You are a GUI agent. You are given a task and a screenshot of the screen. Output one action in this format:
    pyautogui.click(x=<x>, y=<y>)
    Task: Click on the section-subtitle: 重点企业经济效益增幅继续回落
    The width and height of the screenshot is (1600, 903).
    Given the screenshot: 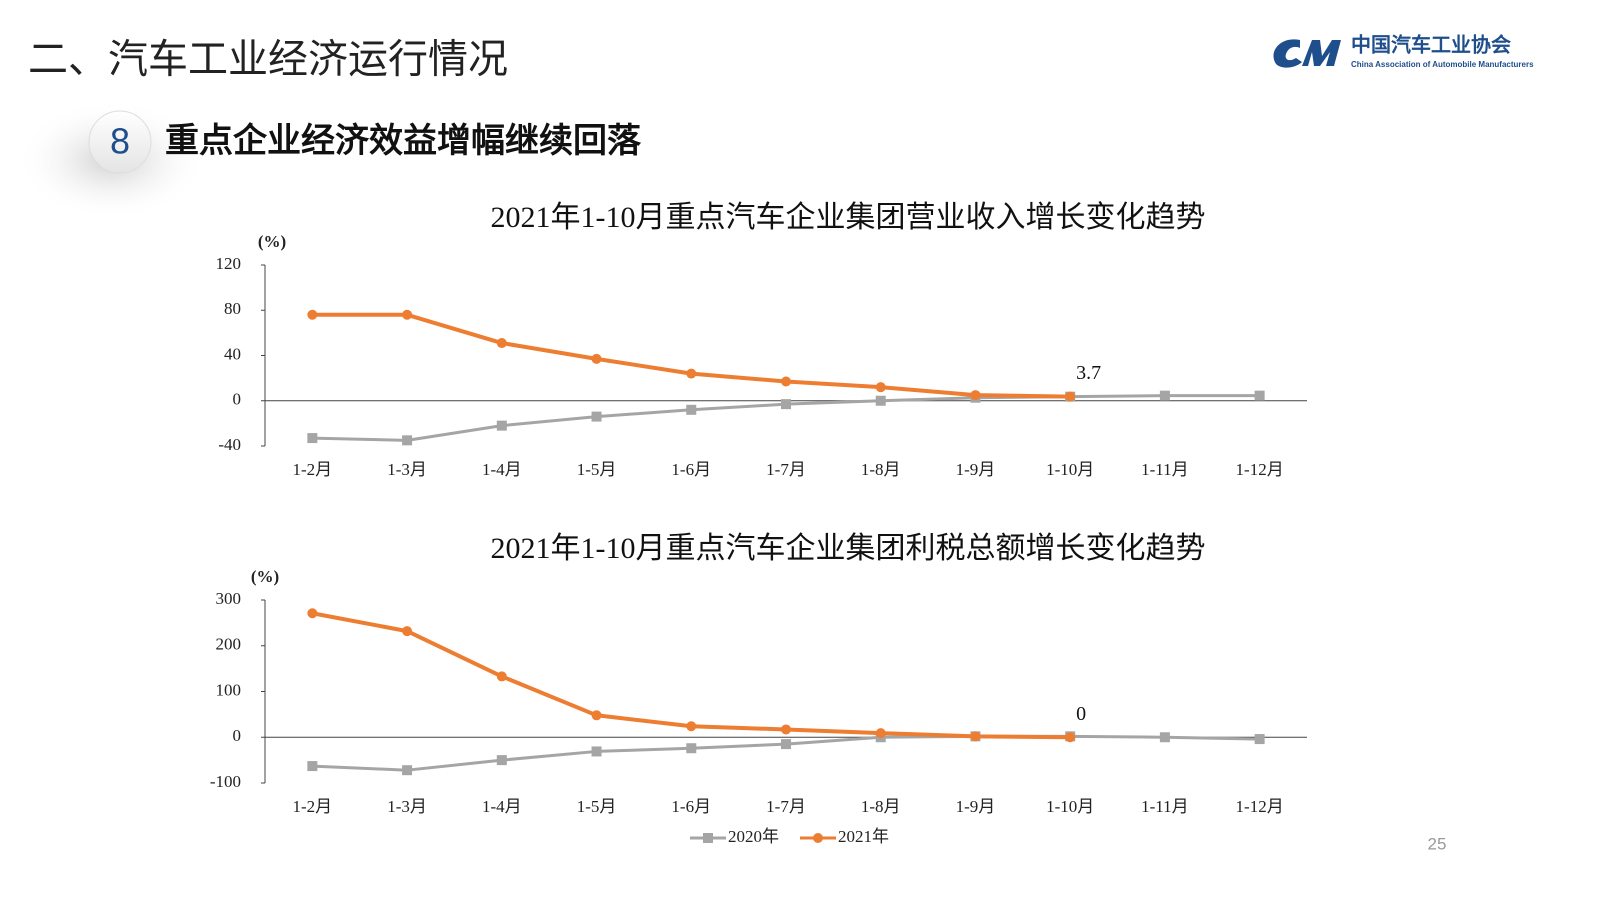 What is the action you would take?
    pyautogui.click(x=403, y=140)
    